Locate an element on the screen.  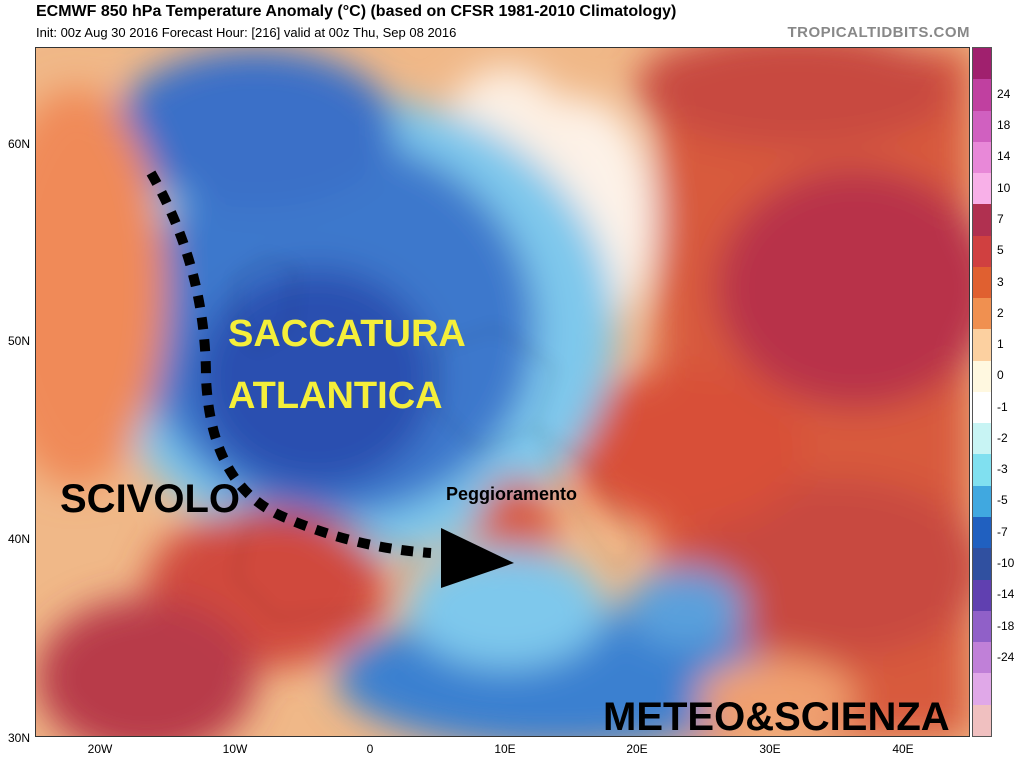
warm-russia is located at coordinates (842, 288).